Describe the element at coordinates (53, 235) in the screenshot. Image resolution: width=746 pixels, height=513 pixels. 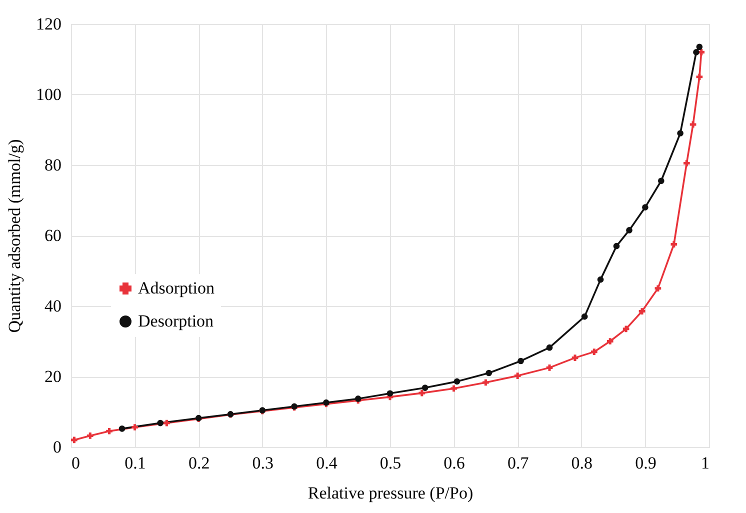
I see `y-tick-label: 60` at that location.